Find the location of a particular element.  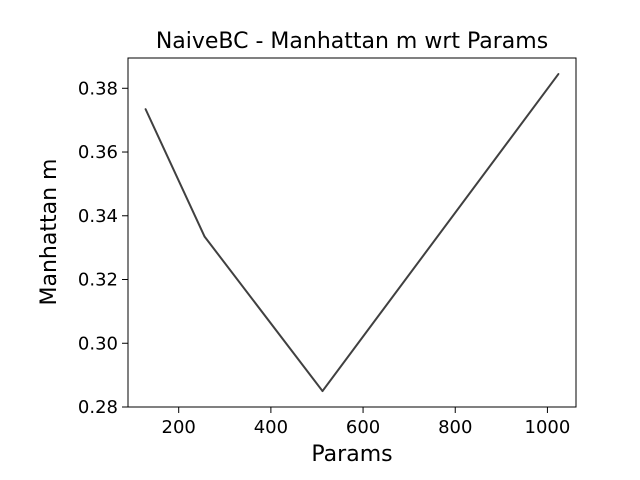

x-tick-label: 1000 is located at coordinates (548, 427).